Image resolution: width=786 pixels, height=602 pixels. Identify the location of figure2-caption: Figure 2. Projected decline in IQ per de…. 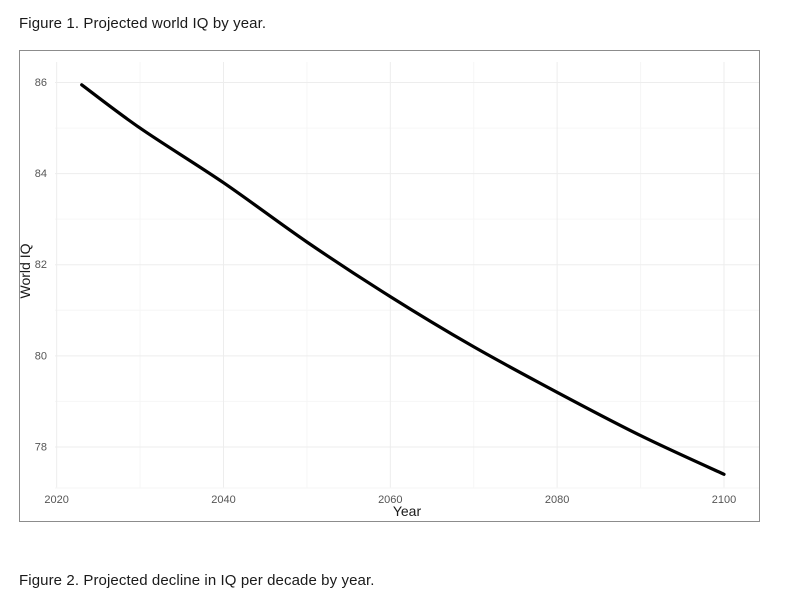
(197, 580).